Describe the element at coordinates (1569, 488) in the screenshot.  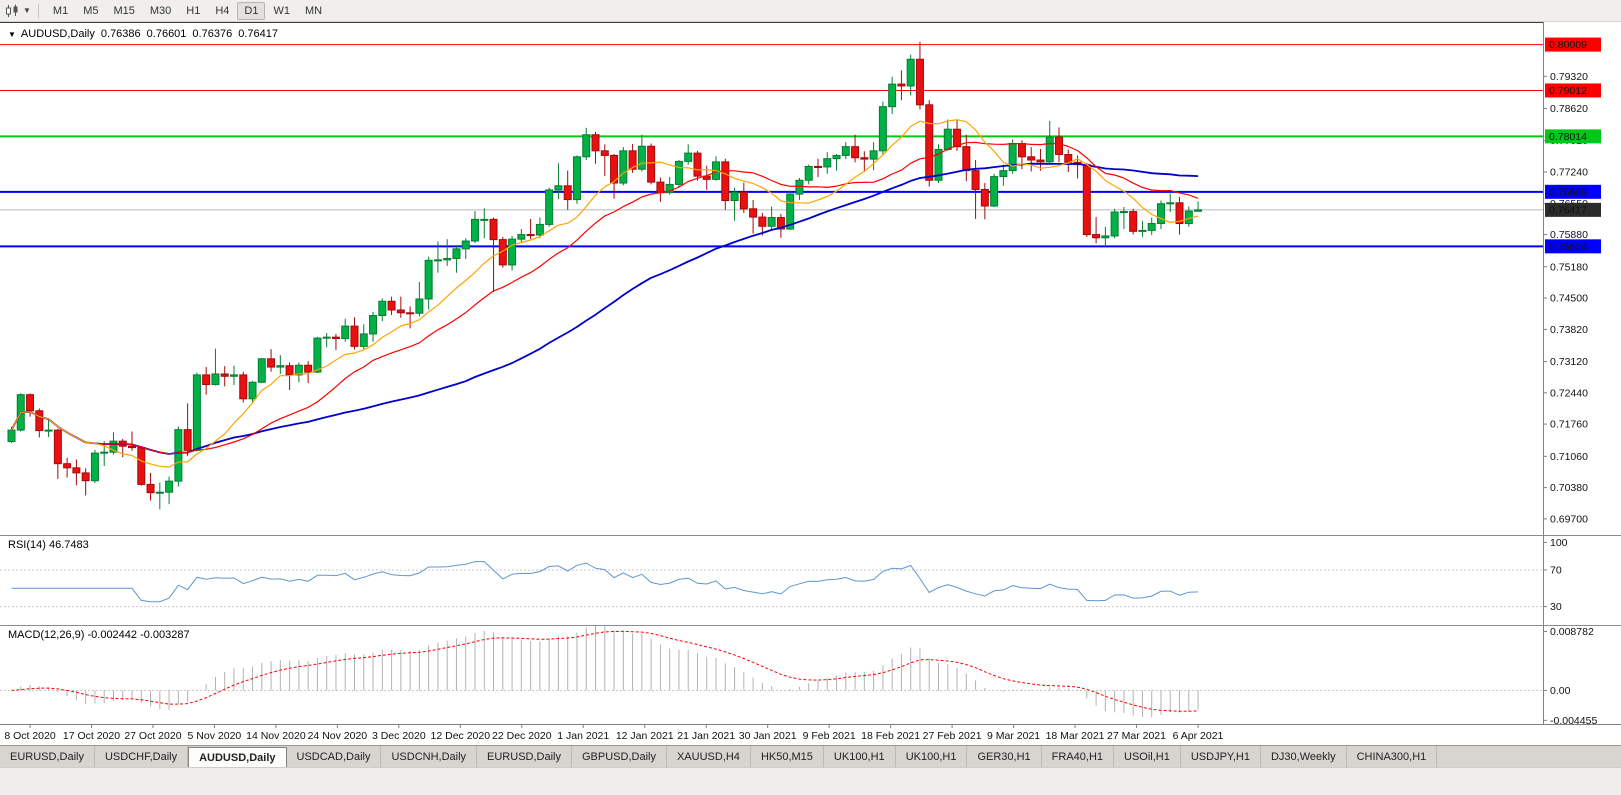
I see `svg-text: 0.70380` at that location.